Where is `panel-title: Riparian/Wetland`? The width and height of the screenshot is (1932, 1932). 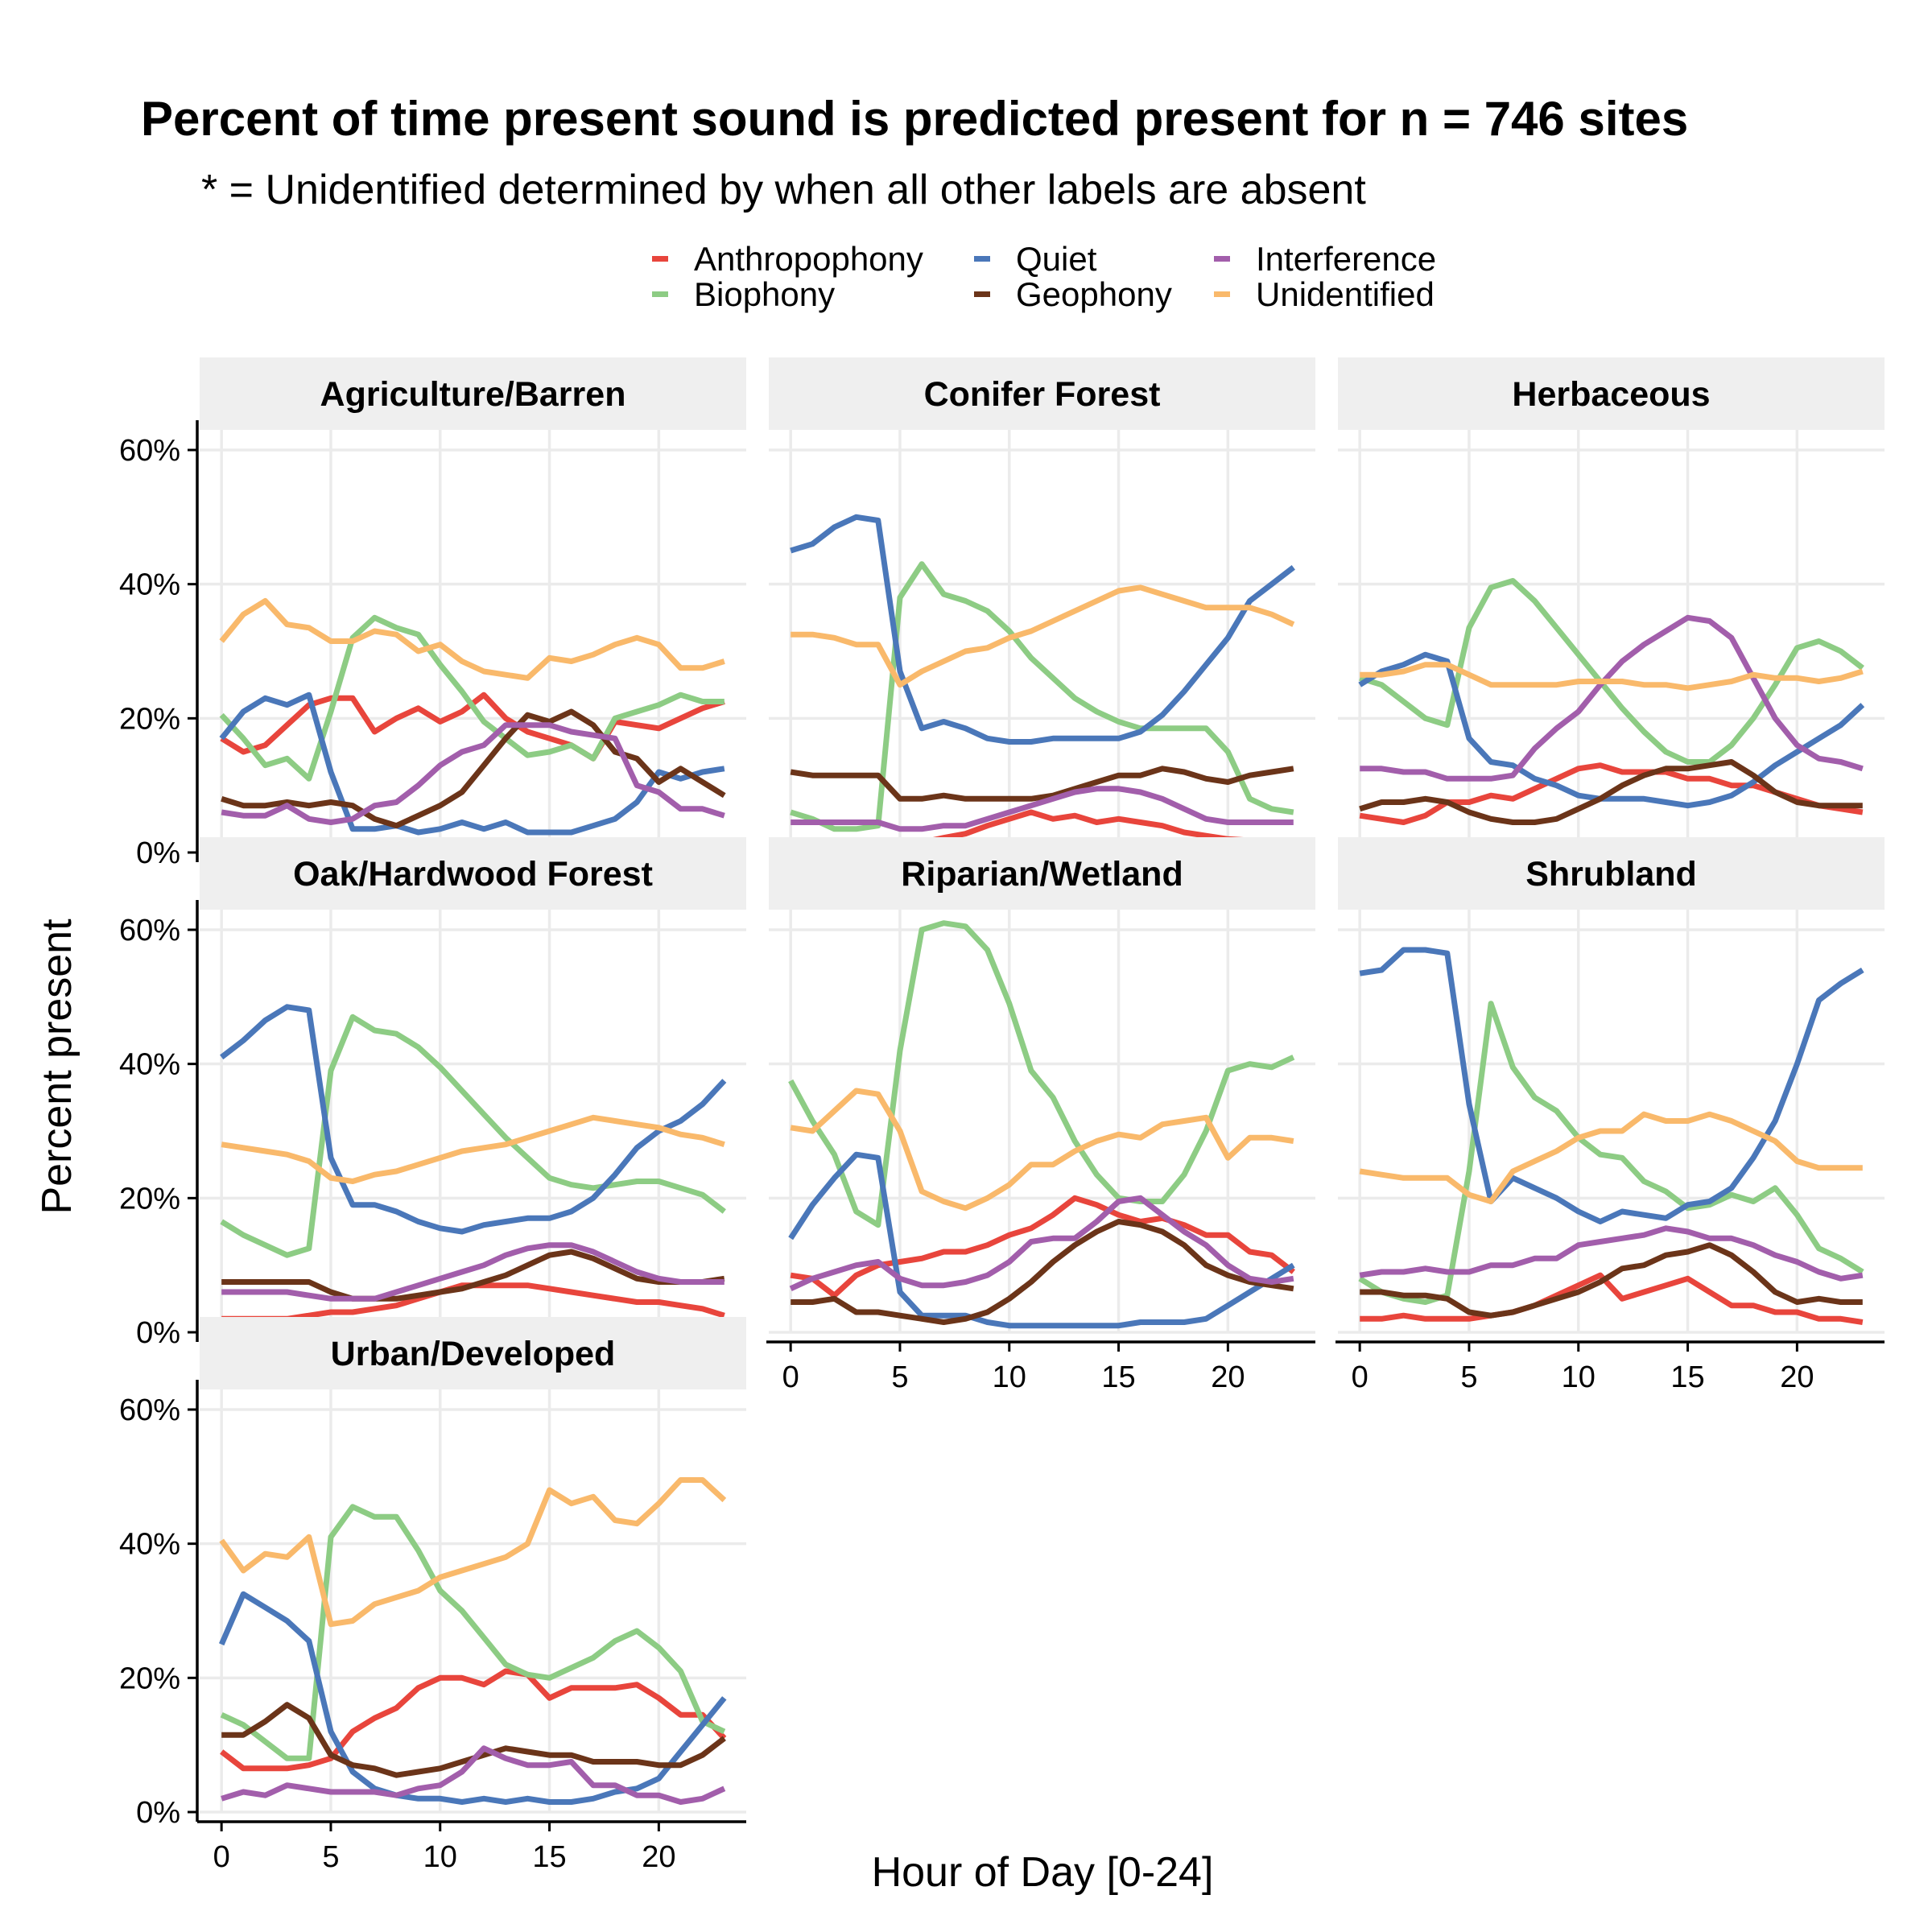
panel-title: Riparian/Wetland is located at coordinates (1042, 874).